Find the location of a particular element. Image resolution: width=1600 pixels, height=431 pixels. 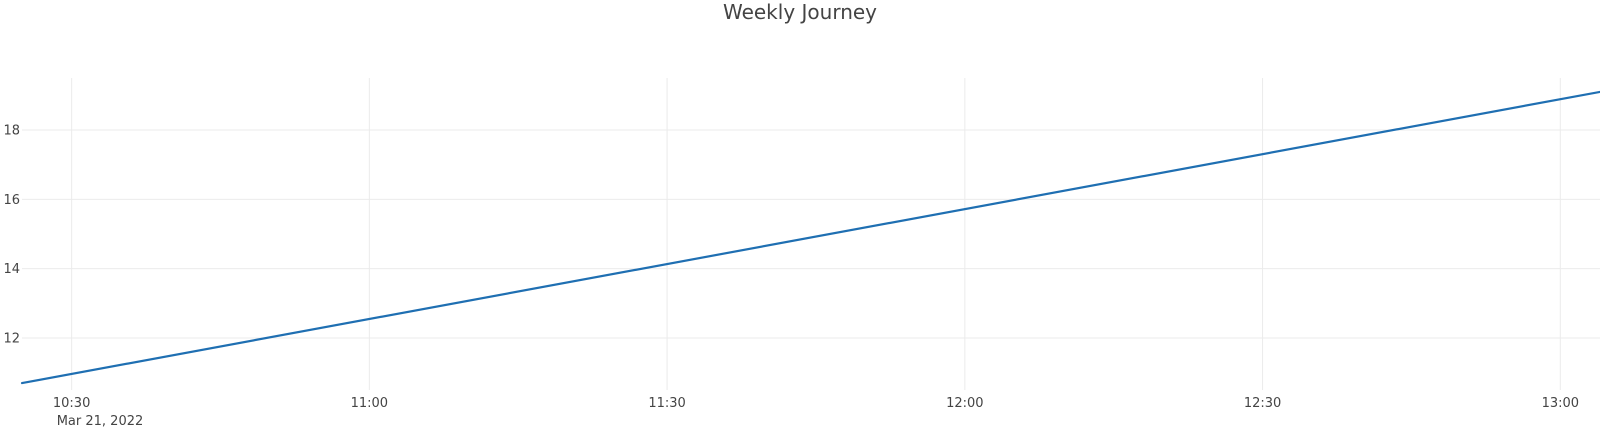

y-tick-label: 12 is located at coordinates (11, 339).